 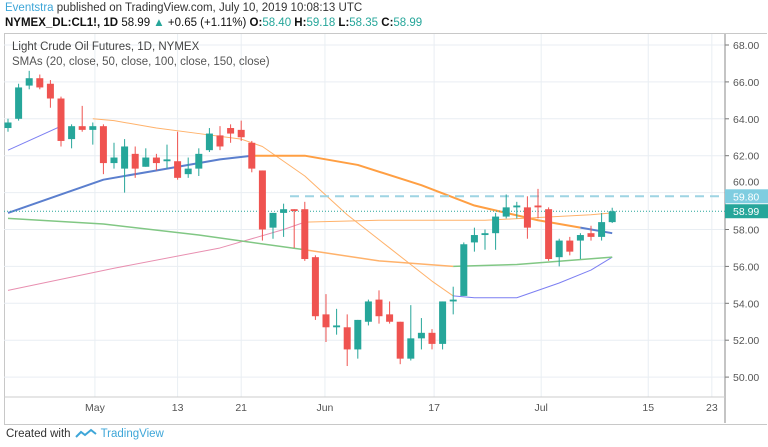 I want to click on y-axis-label: 66.00, so click(x=746, y=83).